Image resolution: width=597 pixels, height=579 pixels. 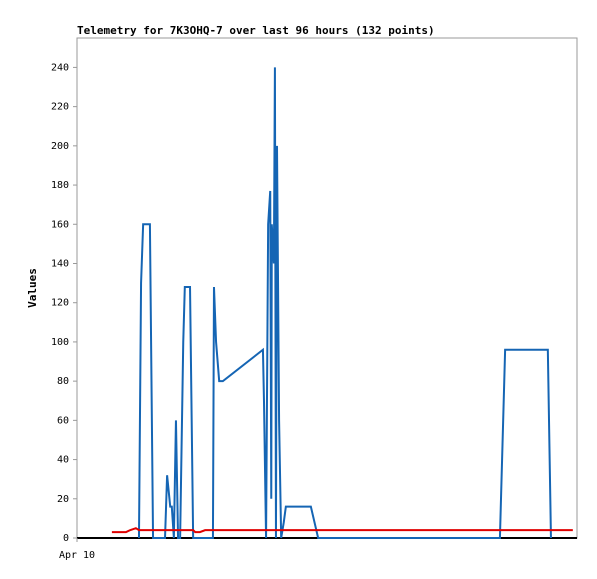 What do you see at coordinates (63, 381) in the screenshot?
I see `y-tick-label: 80` at bounding box center [63, 381].